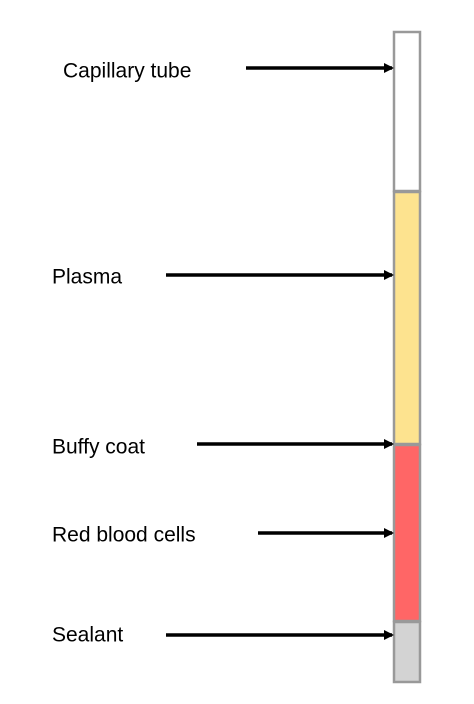 The image size is (474, 704). What do you see at coordinates (87, 277) in the screenshot?
I see `label: Plasma` at bounding box center [87, 277].